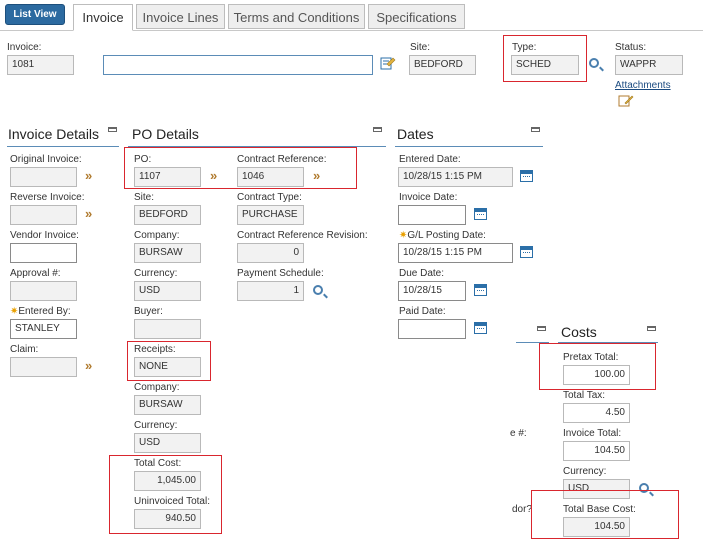  I want to click on receipts-label: Receipts:, so click(155, 349).